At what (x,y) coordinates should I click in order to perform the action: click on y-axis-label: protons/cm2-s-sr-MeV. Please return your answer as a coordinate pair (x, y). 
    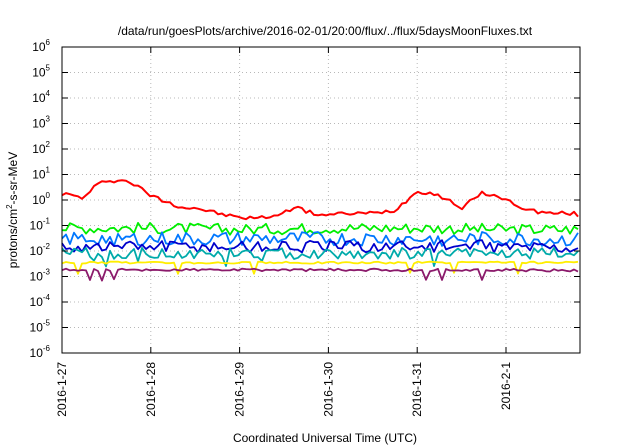
    Looking at the image, I should click on (12, 210).